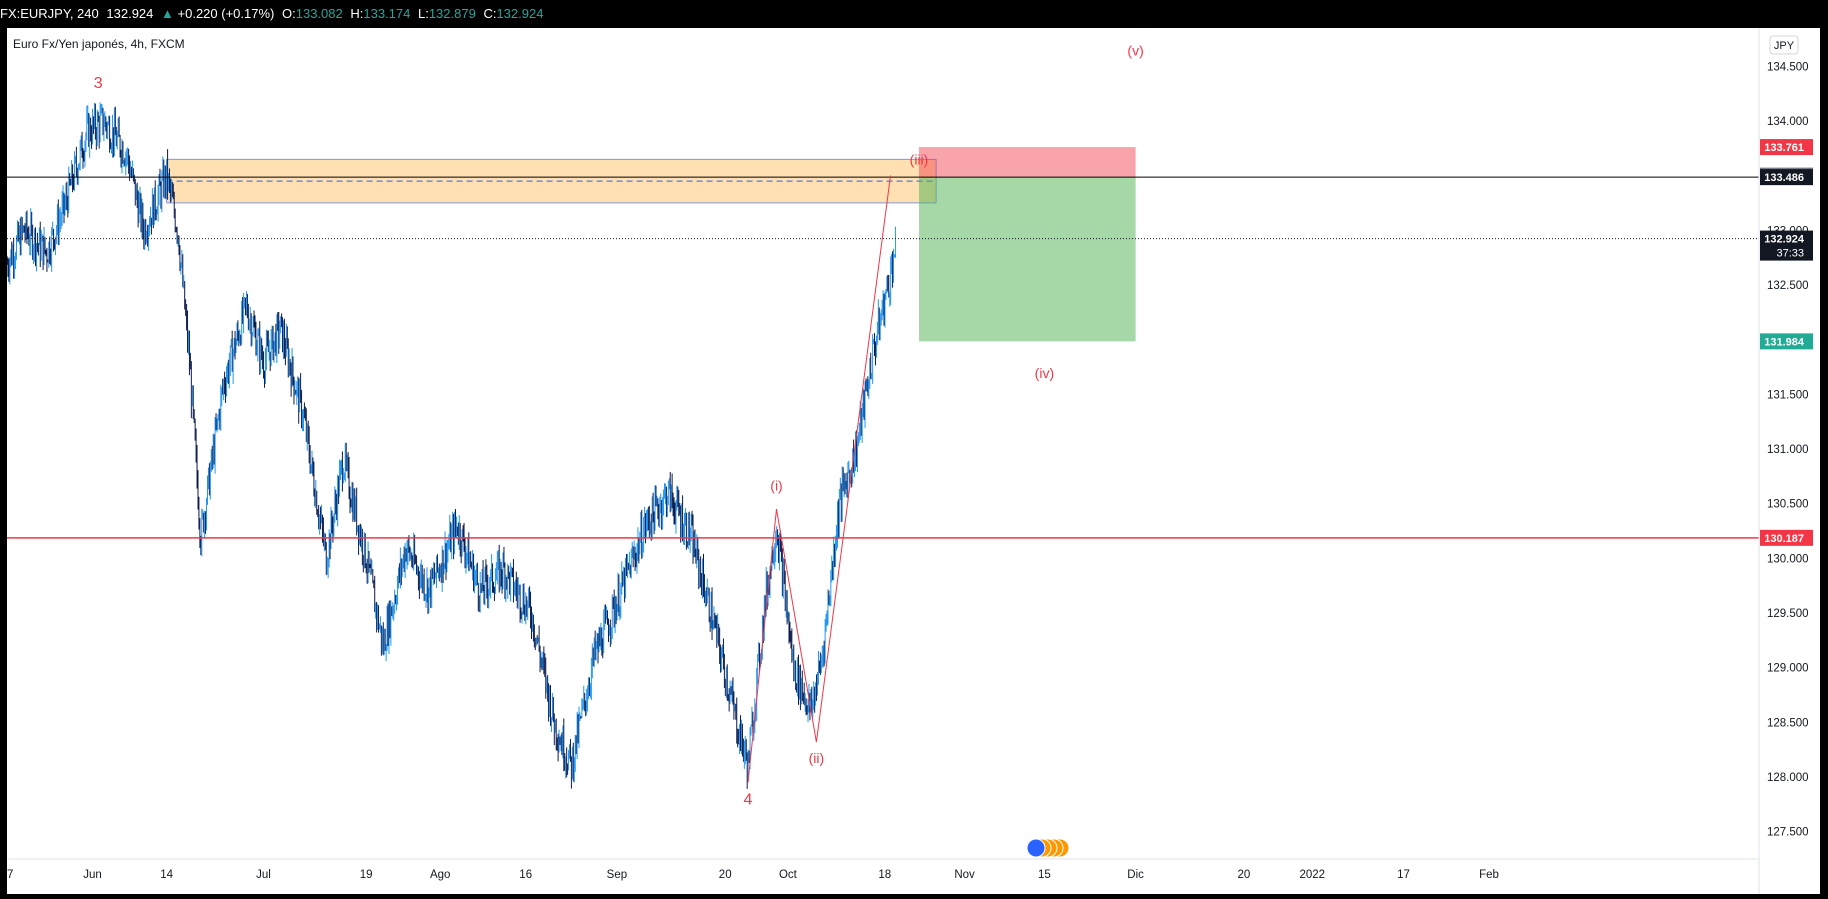  What do you see at coordinates (166, 875) in the screenshot?
I see `x-tick-label: 14` at bounding box center [166, 875].